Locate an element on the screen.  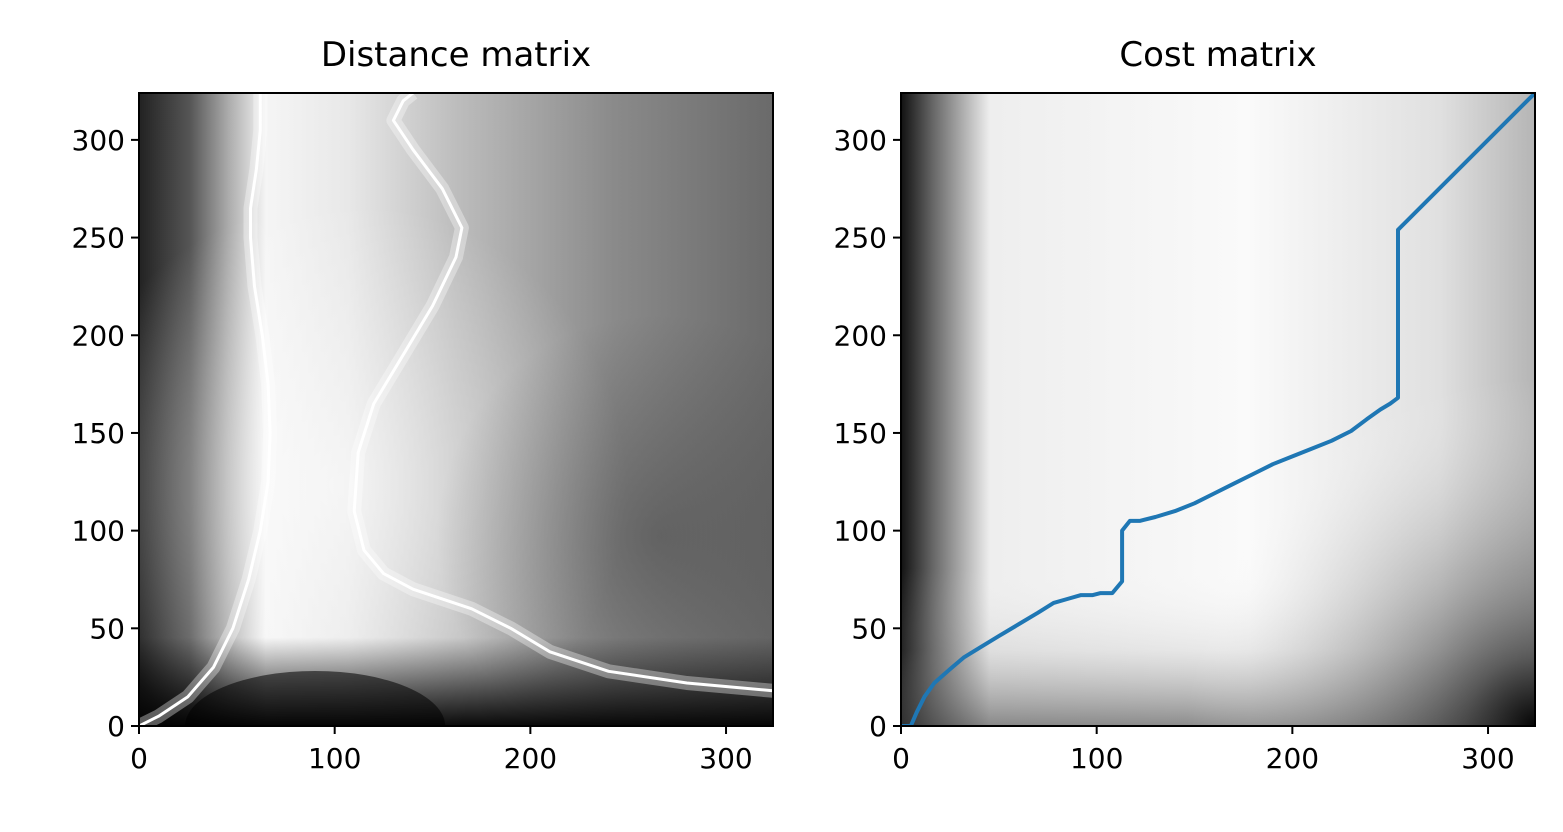
distance-ytick-label: 300 is located at coordinates (98, 140).